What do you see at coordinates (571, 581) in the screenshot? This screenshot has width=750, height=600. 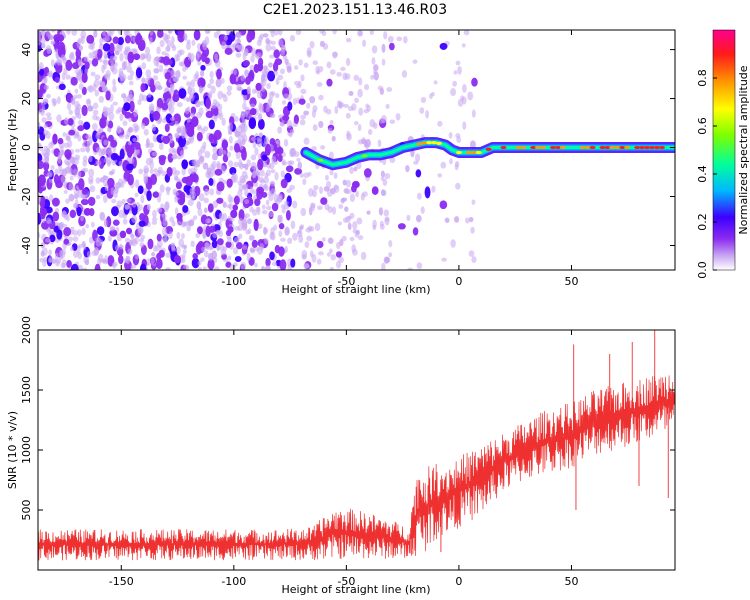 I see `snr-x-tick-label: 50` at bounding box center [571, 581].